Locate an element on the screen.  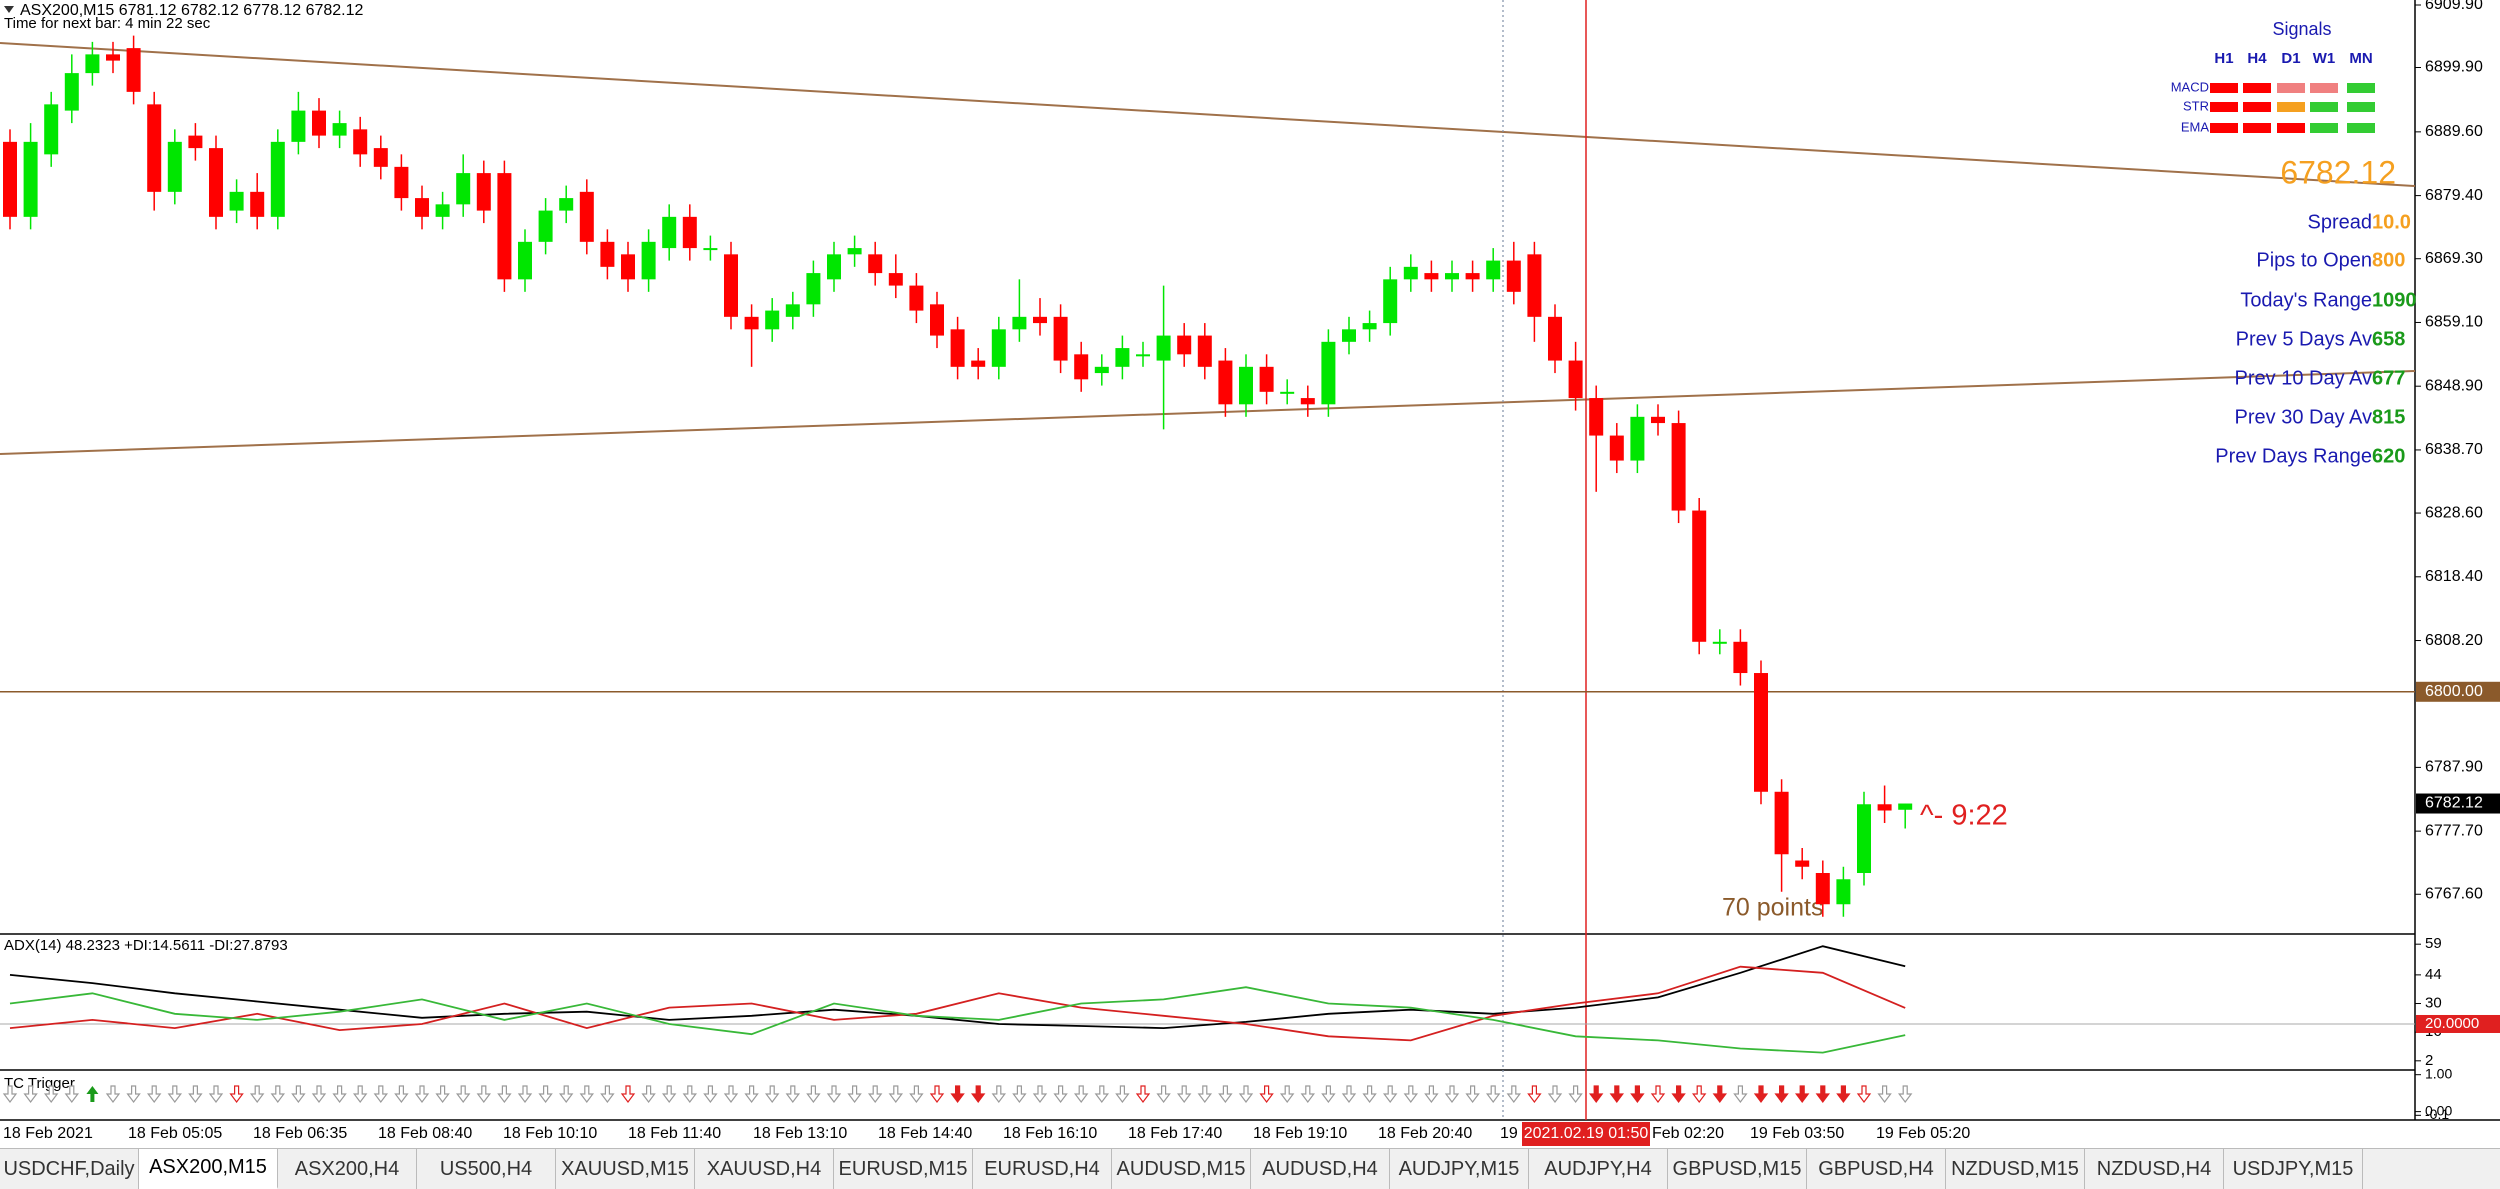
y-tick-label: -0.1 is located at coordinates (2437, 1114).